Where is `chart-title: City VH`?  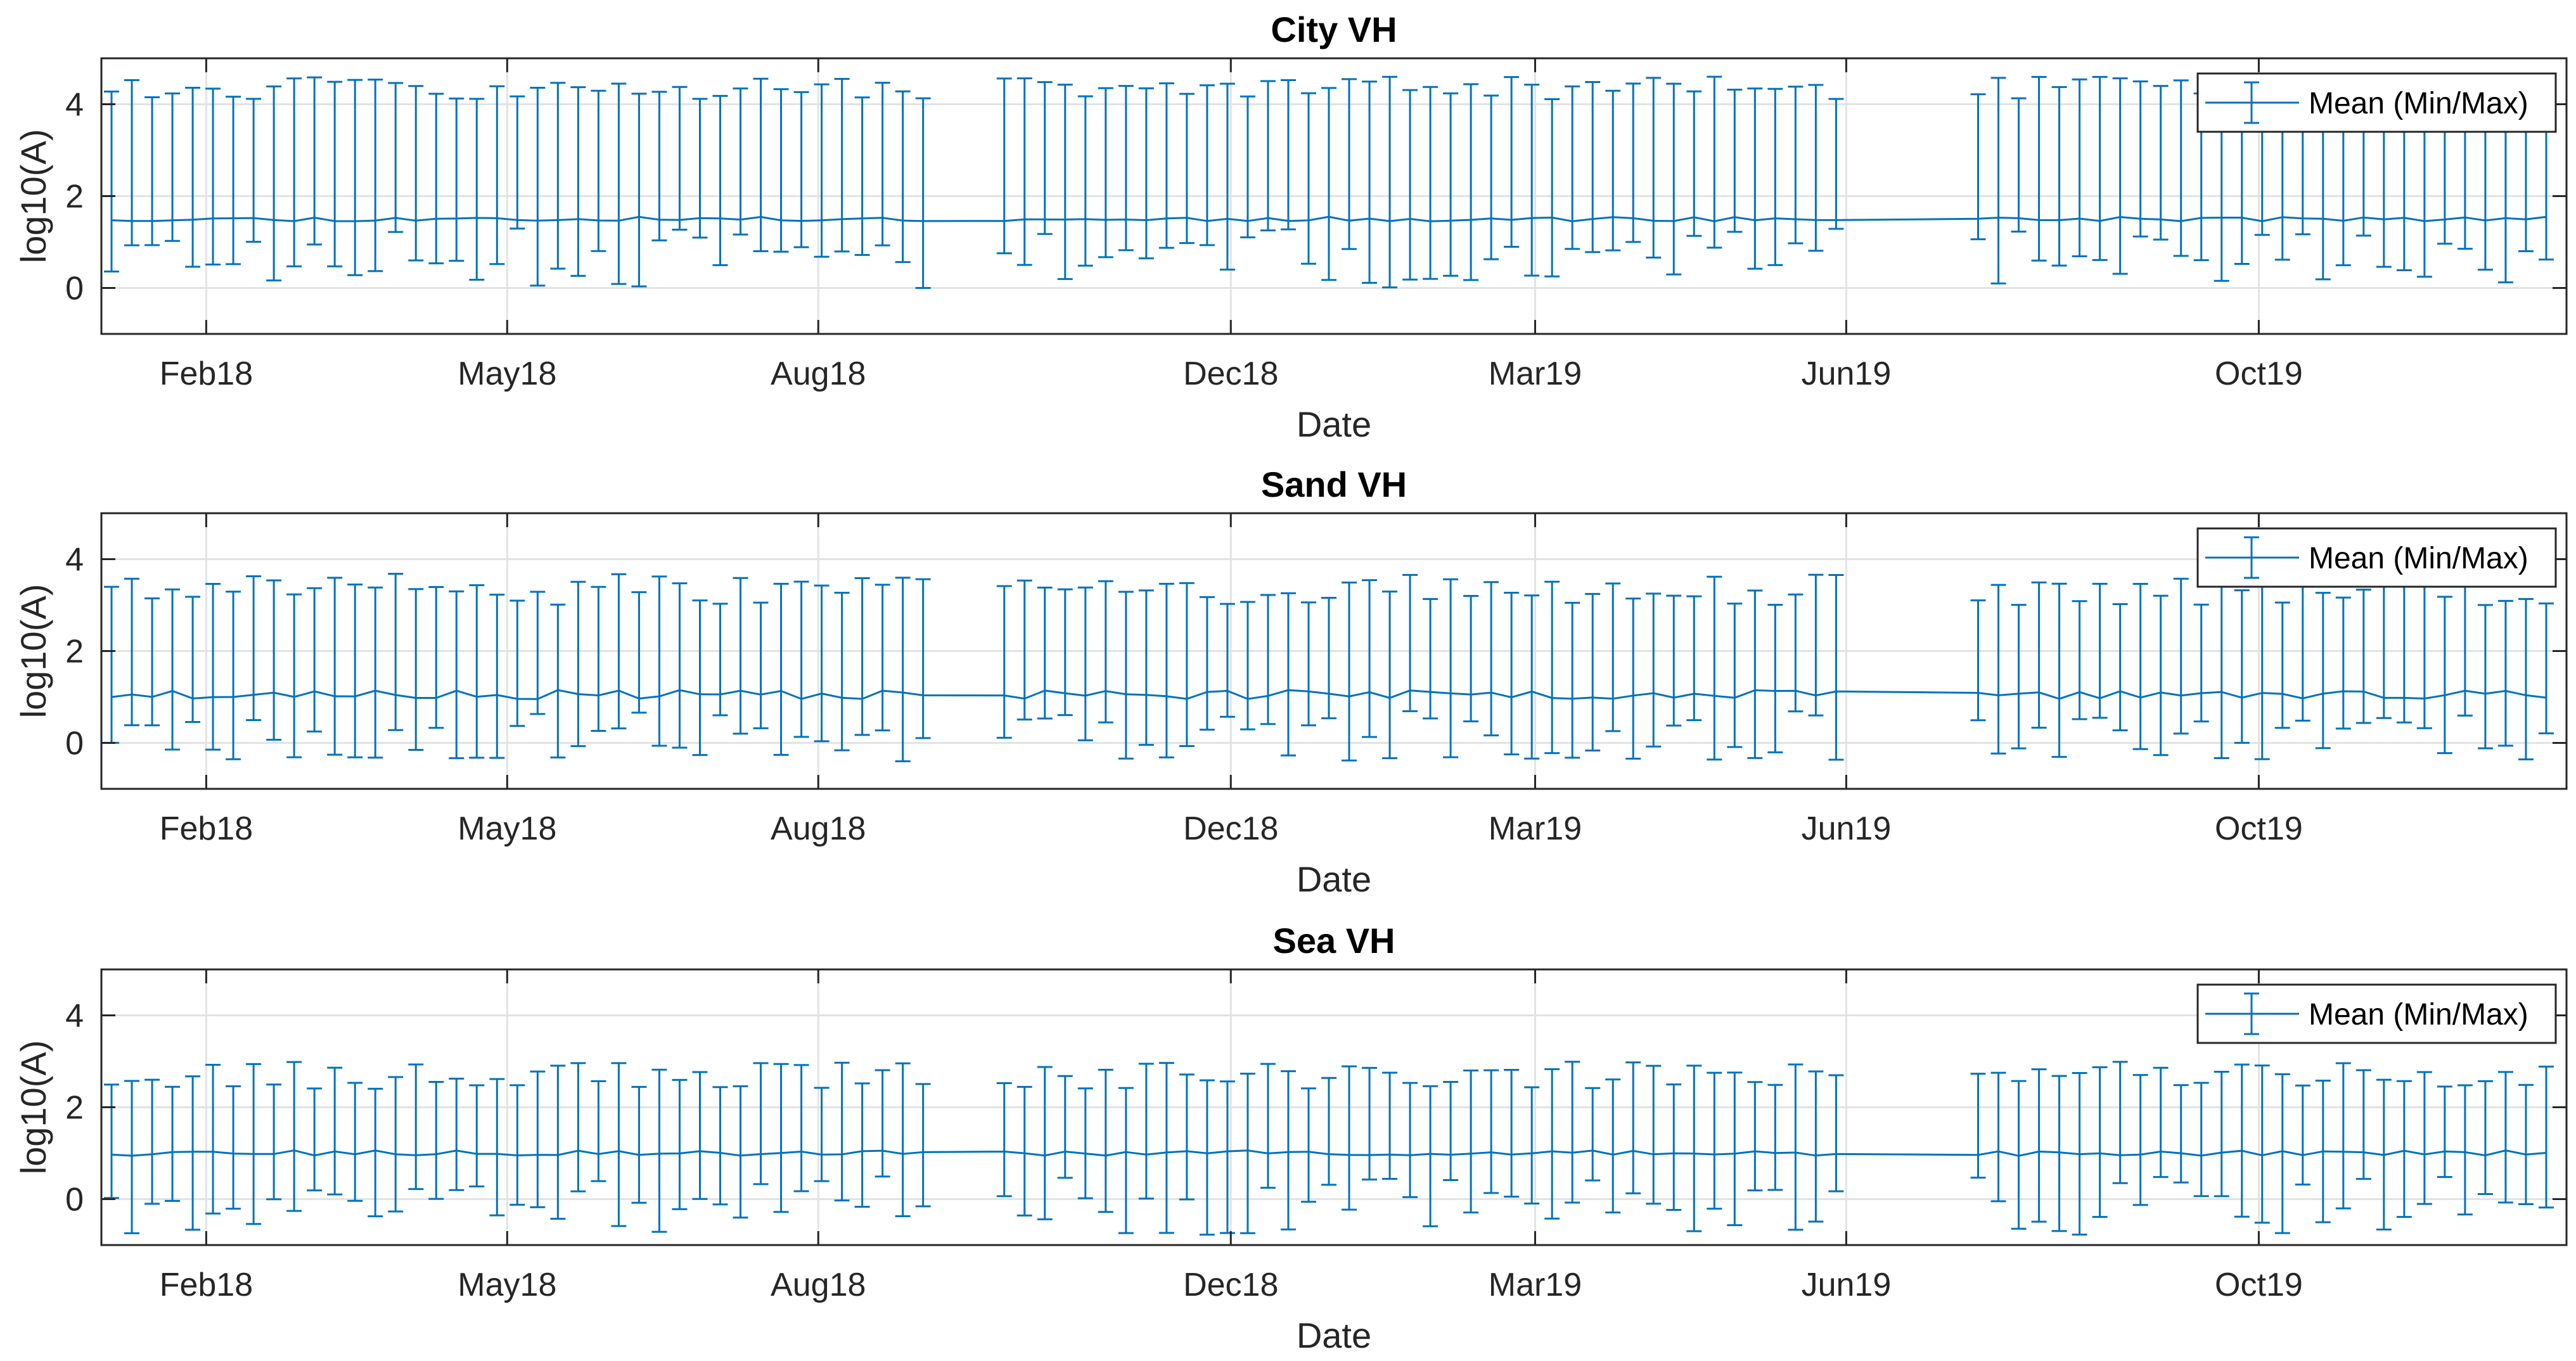 chart-title: City VH is located at coordinates (1334, 29).